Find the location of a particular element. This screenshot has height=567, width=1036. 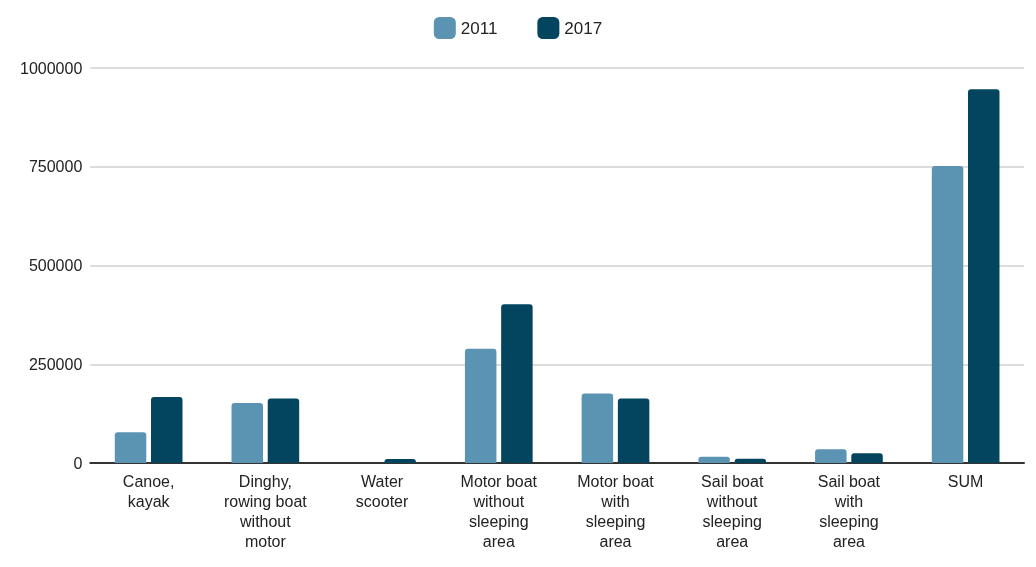

y-tick-label: 250000 is located at coordinates (55, 364).